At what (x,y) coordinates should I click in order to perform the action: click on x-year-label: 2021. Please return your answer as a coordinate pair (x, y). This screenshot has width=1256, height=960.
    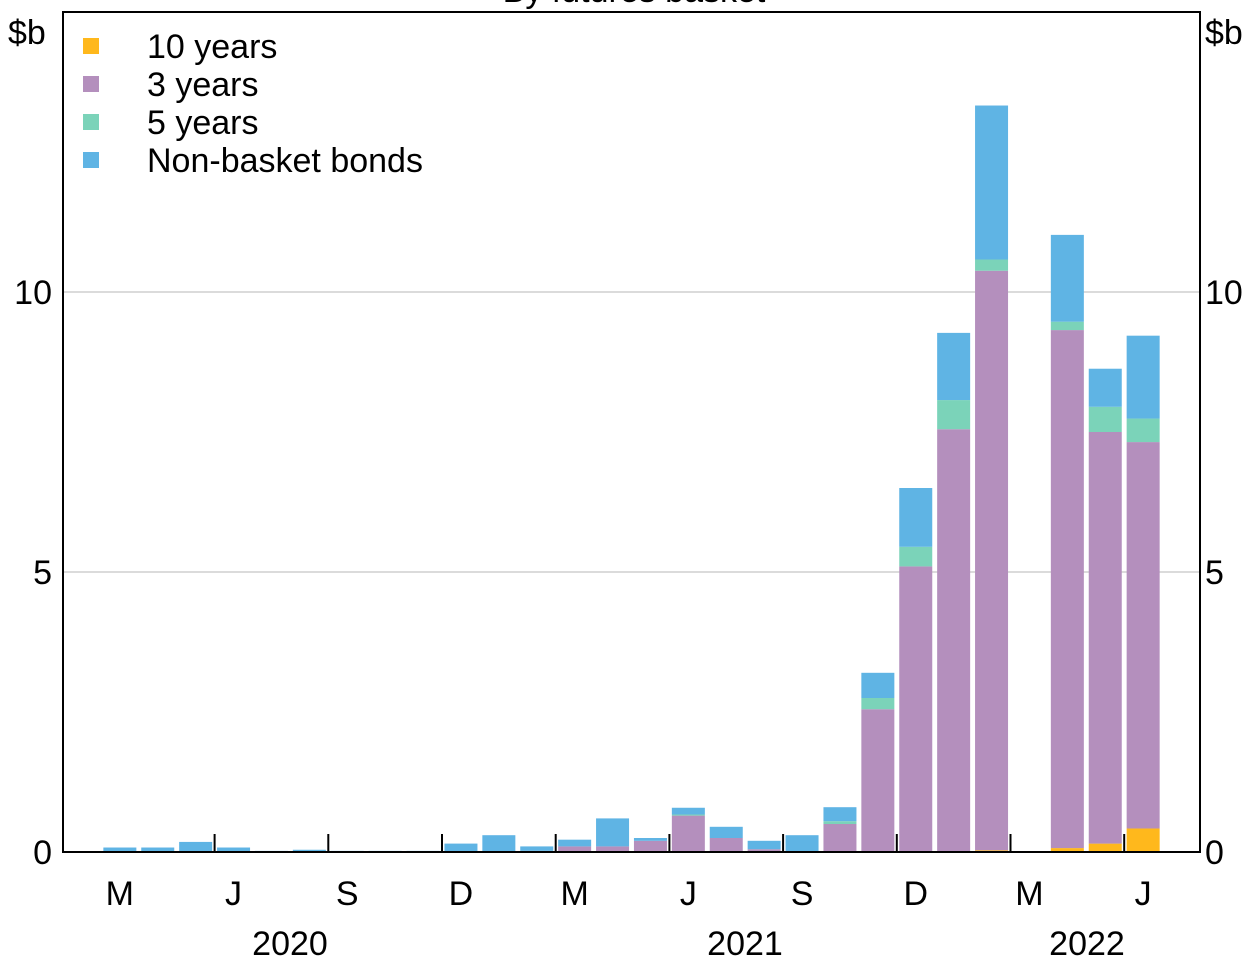
    Looking at the image, I should click on (745, 942).